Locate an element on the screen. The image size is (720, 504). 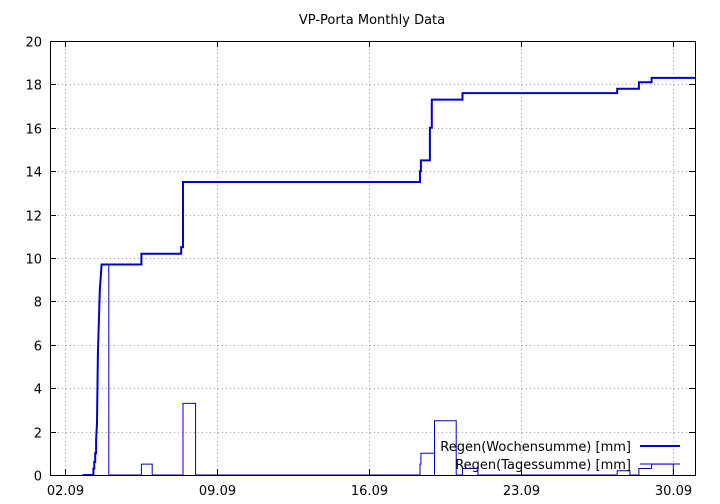
y-tick-label: 2 is located at coordinates (38, 434).